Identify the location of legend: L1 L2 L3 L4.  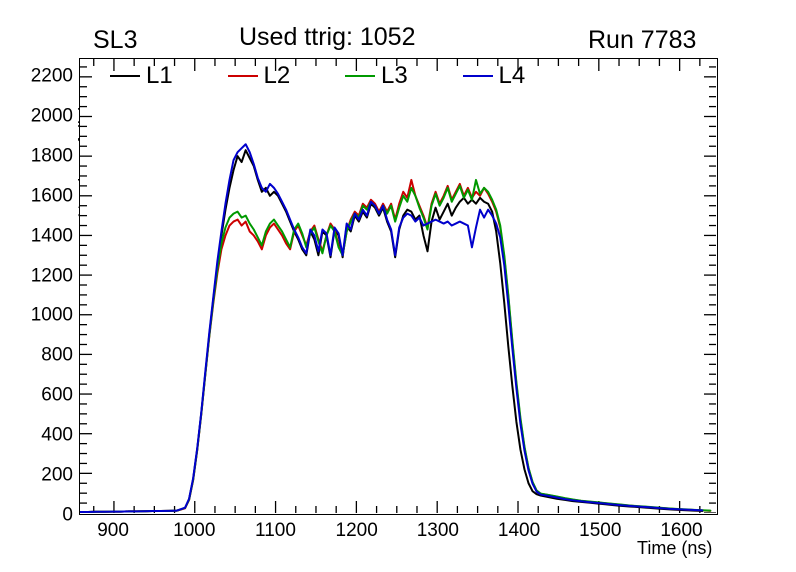
(345, 76).